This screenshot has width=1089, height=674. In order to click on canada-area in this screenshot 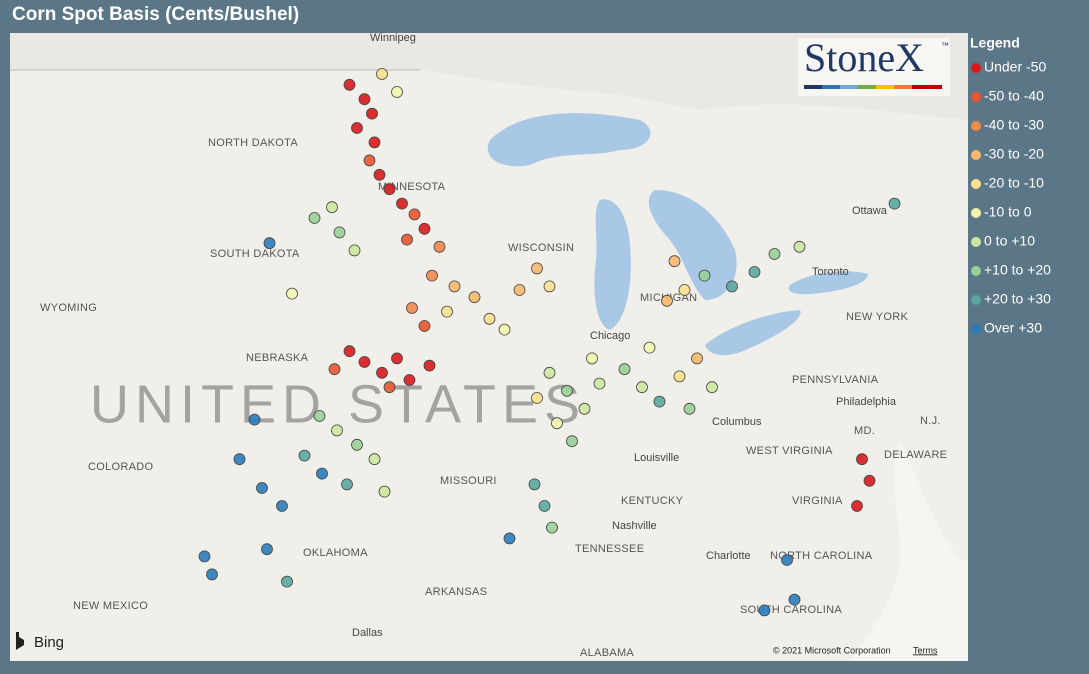, I will do `click(489, 76)`.